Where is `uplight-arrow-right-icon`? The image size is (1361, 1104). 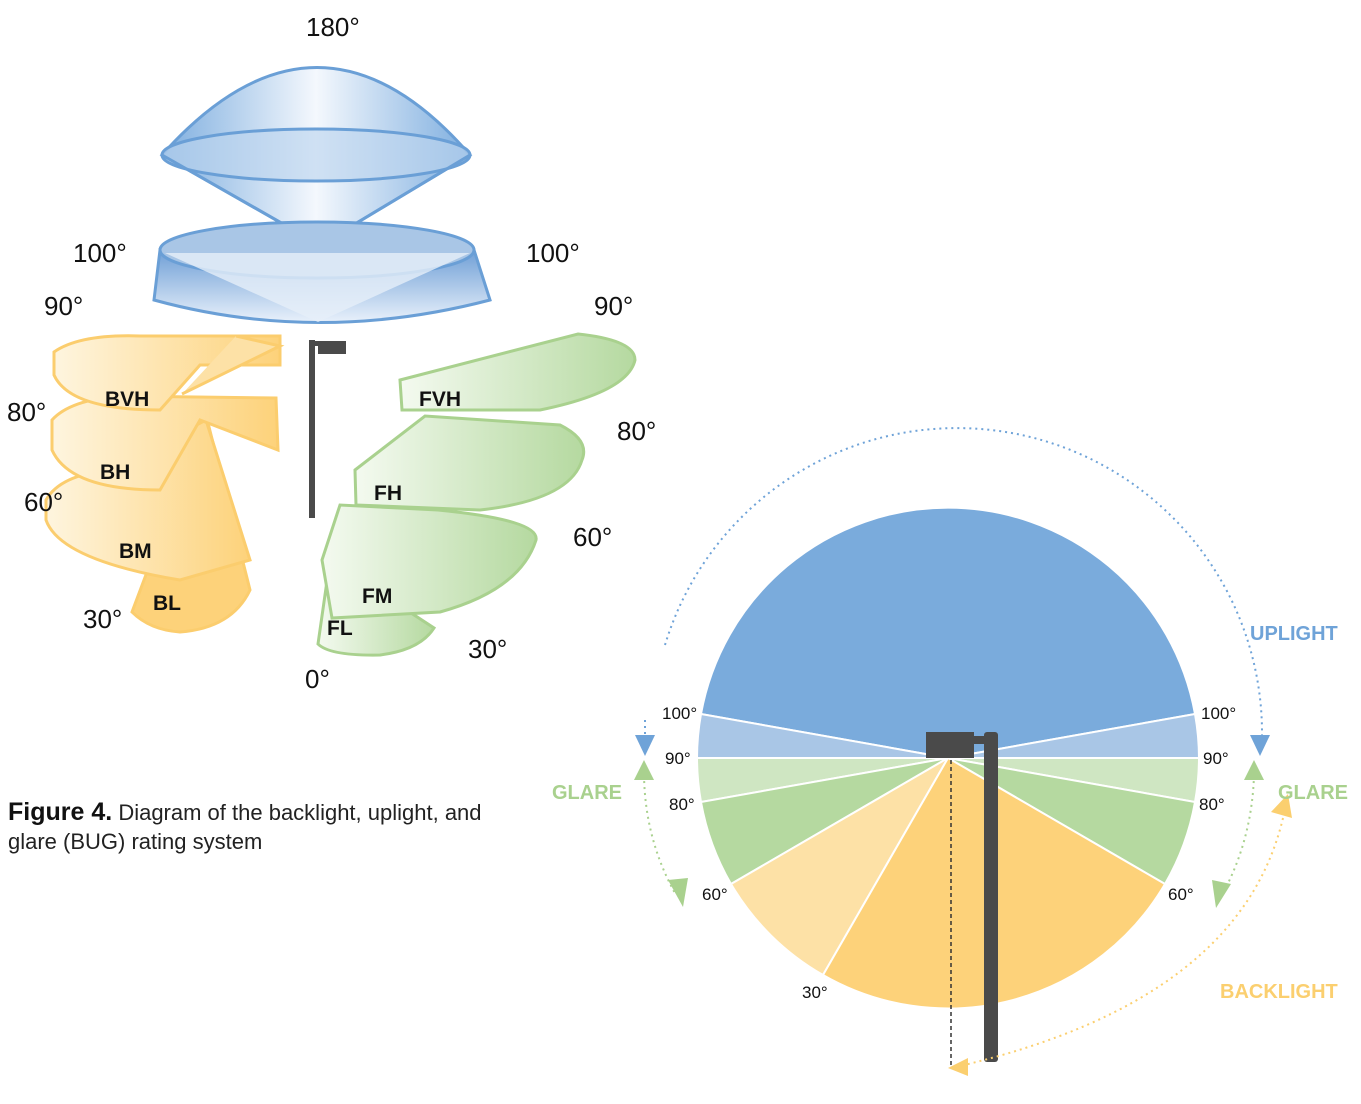
uplight-arrow-right-icon is located at coordinates (1260, 745).